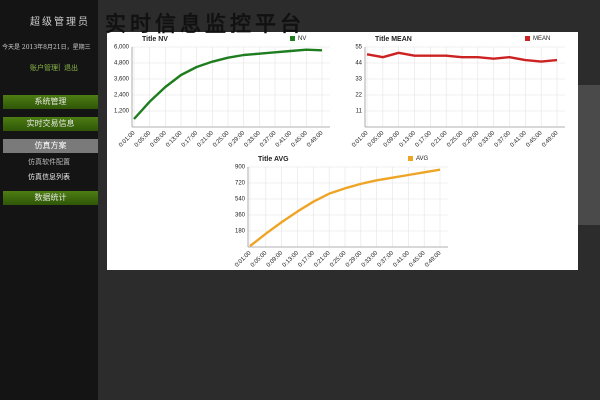 The width and height of the screenshot is (600, 400). I want to click on user-name: 超级管理员, so click(60, 22).